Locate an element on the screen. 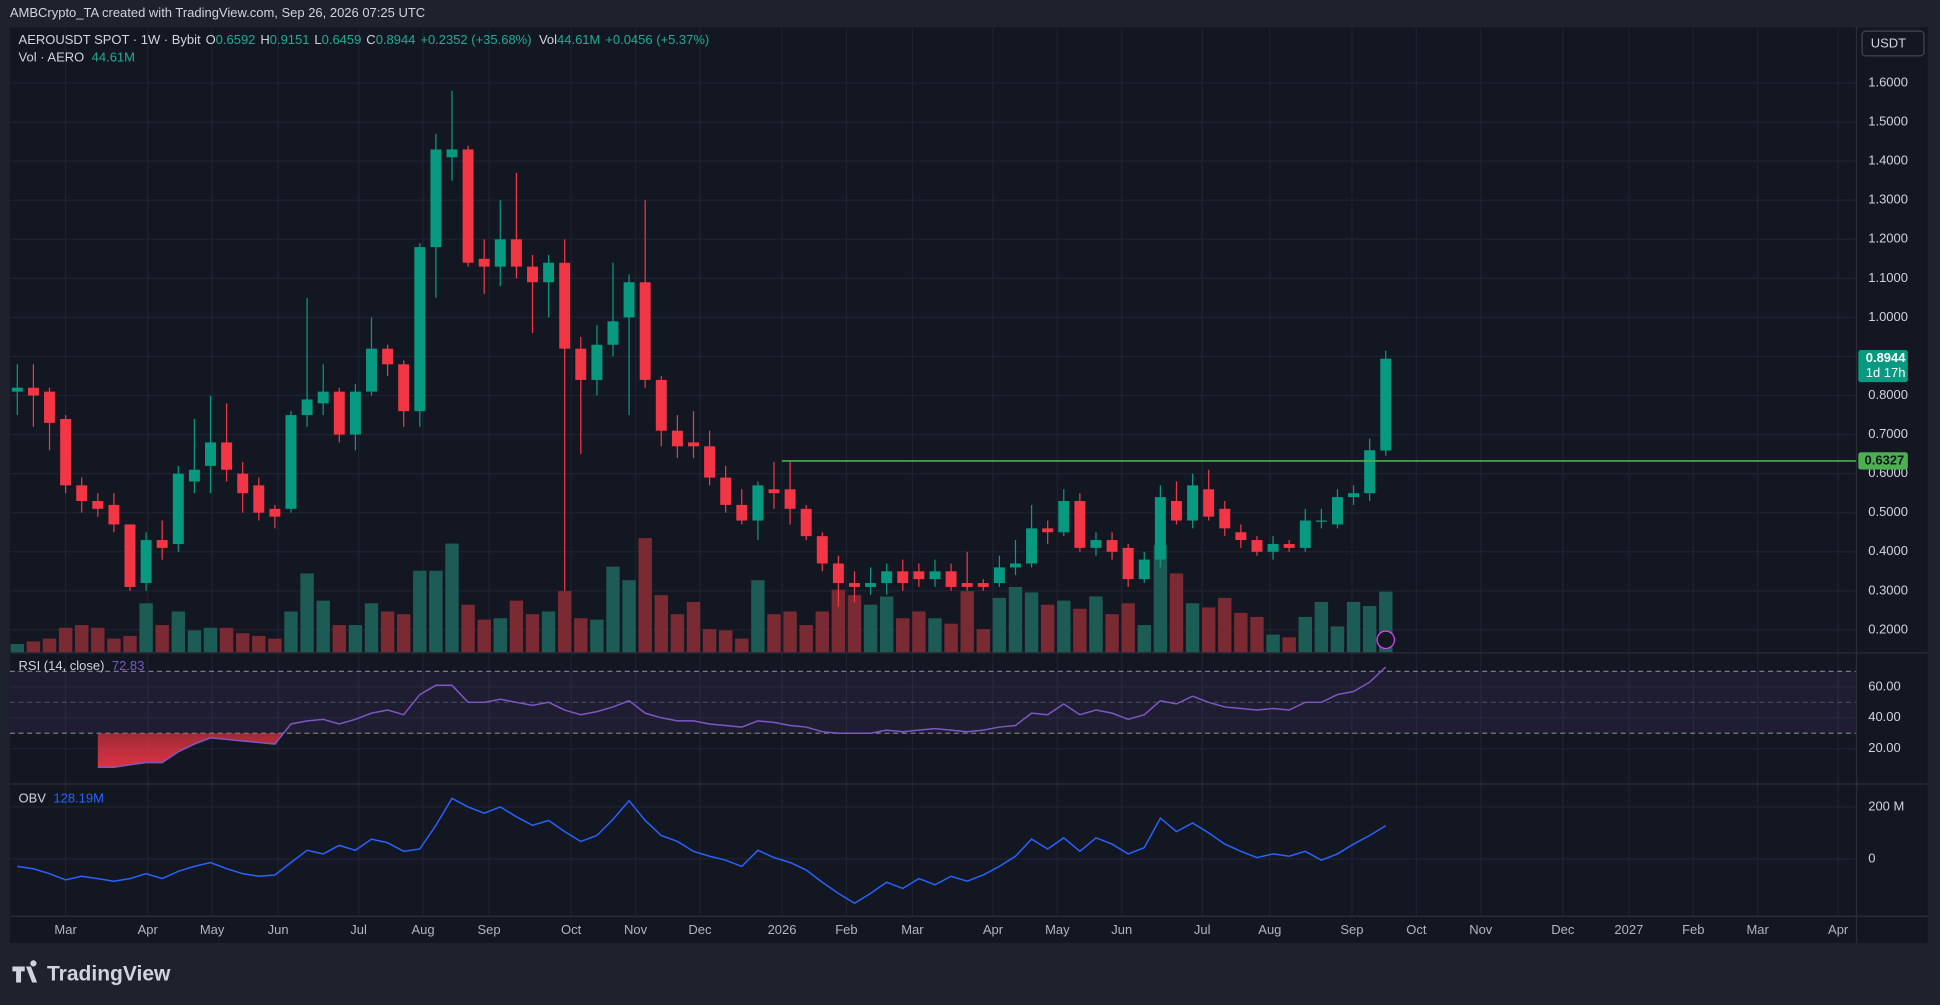  y-tick-label: 0.8000 is located at coordinates (1888, 394).